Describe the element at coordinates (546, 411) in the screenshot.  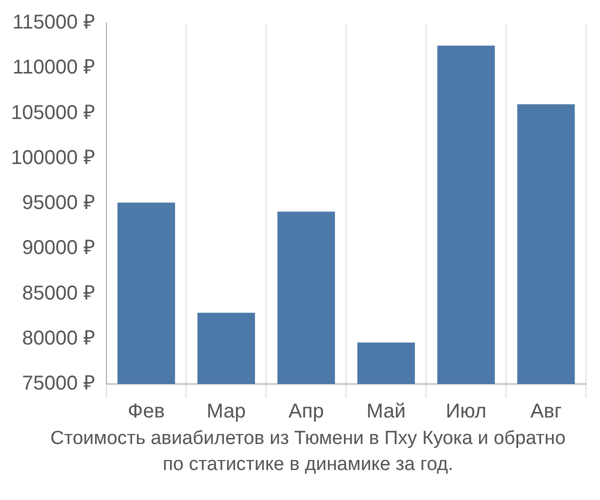
I see `x-tick-label: Авг` at that location.